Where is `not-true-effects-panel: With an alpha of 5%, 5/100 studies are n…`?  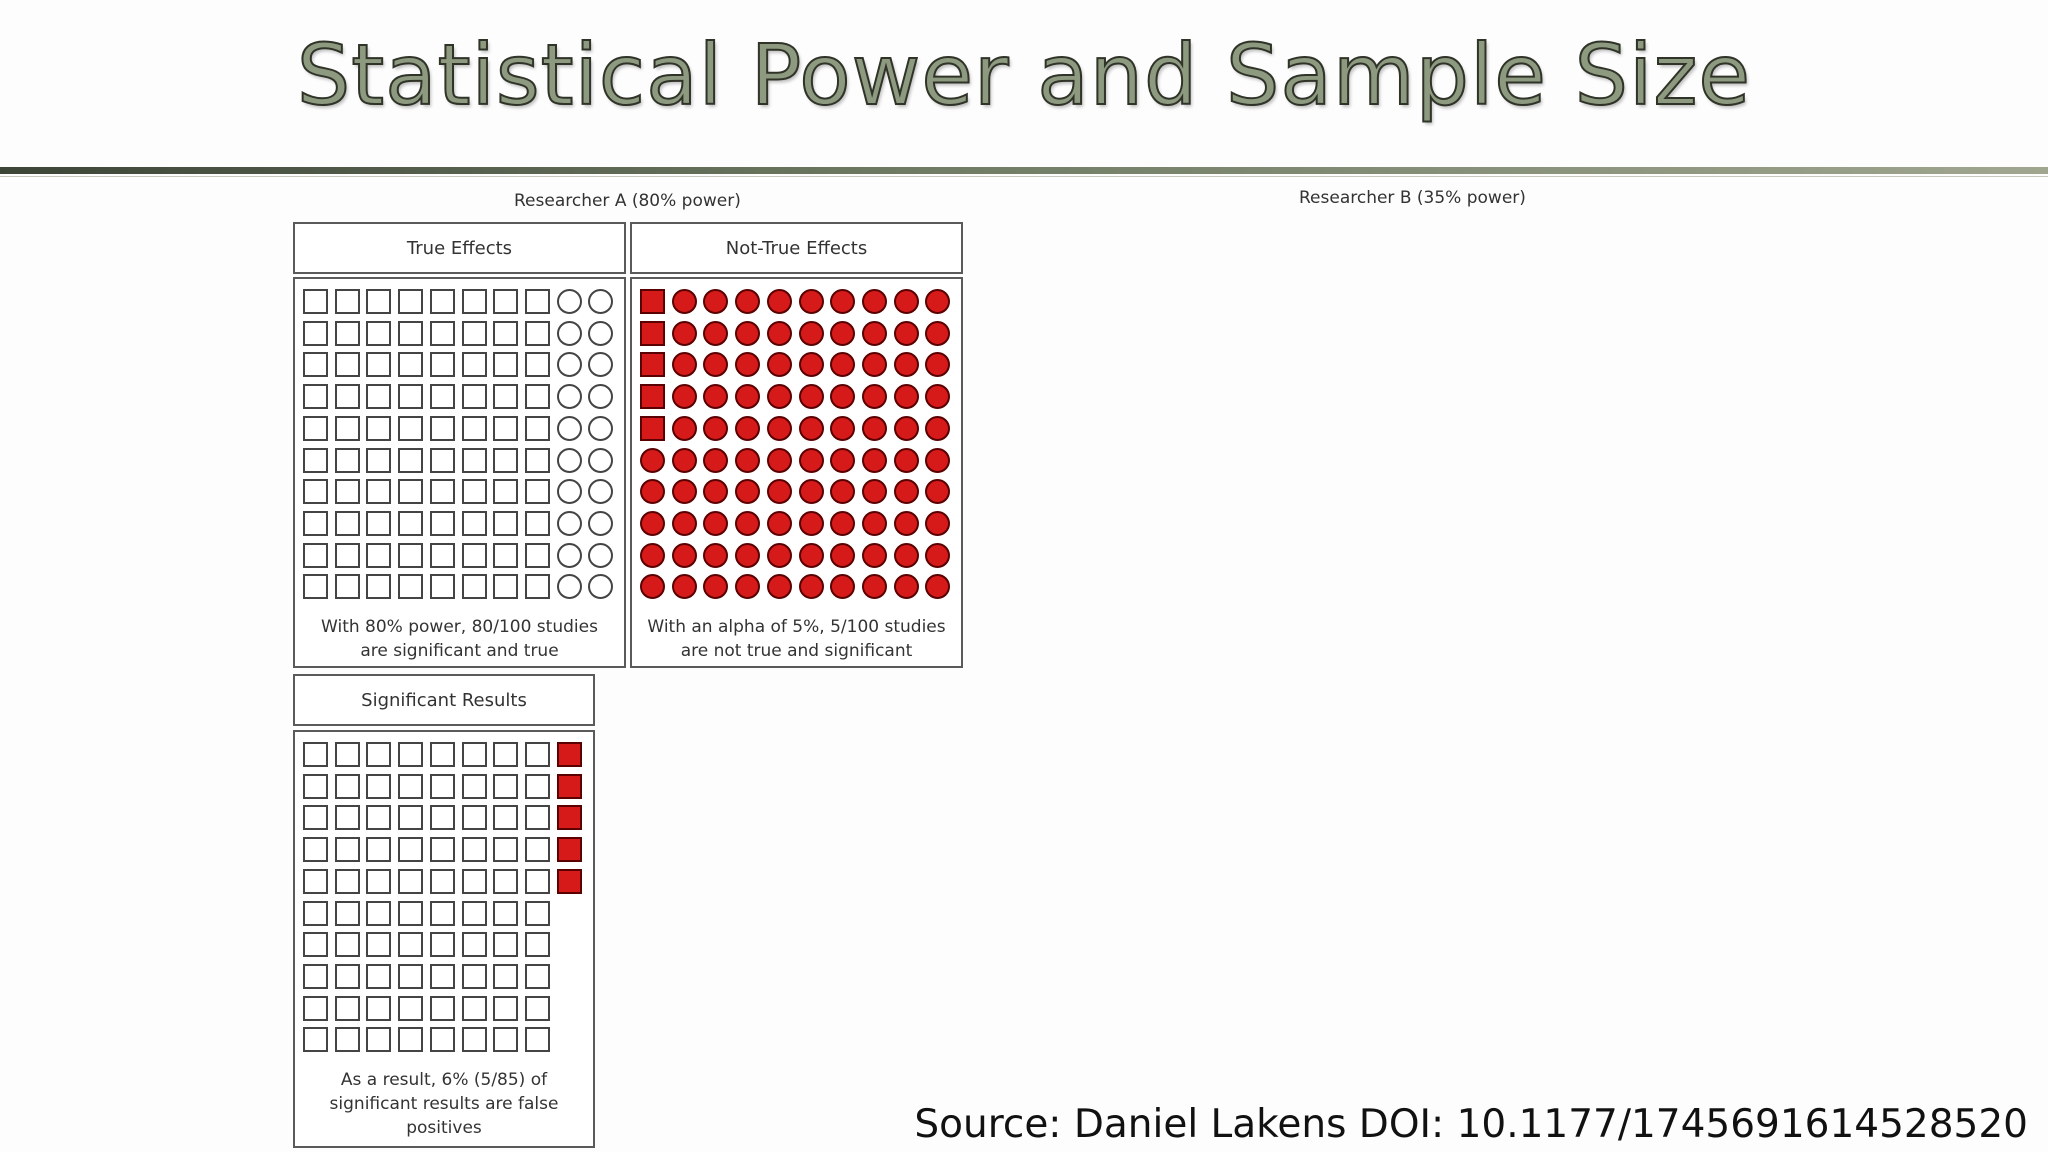 not-true-effects-panel: With an alpha of 5%, 5/100 studies are n… is located at coordinates (796, 472).